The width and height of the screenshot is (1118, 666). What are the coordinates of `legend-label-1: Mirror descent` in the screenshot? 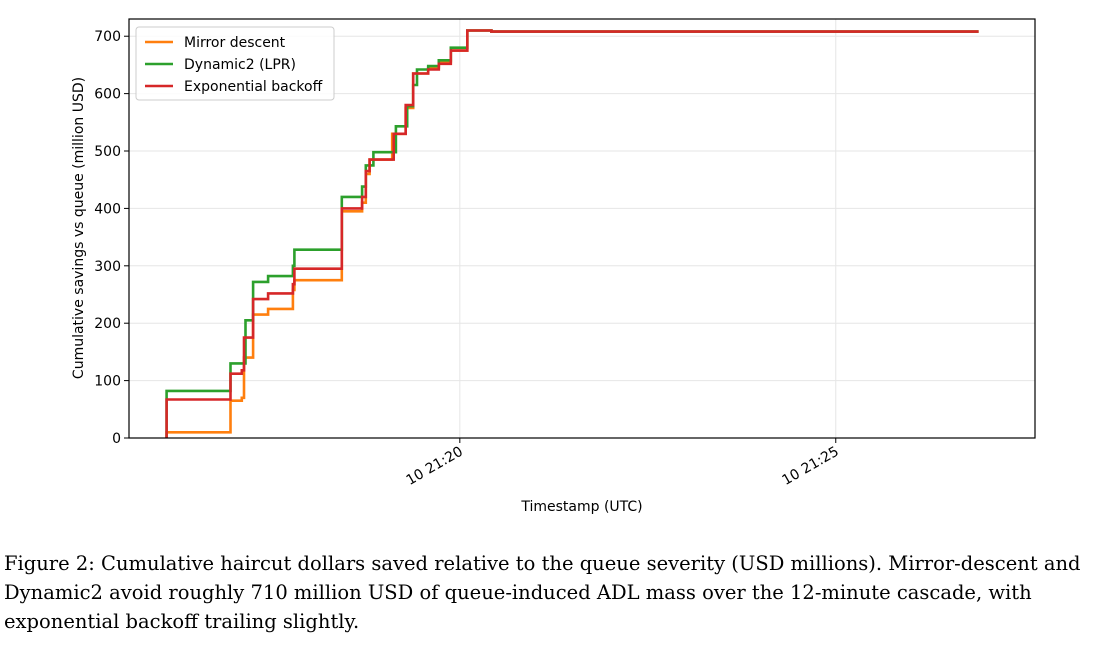 It's located at (235, 43).